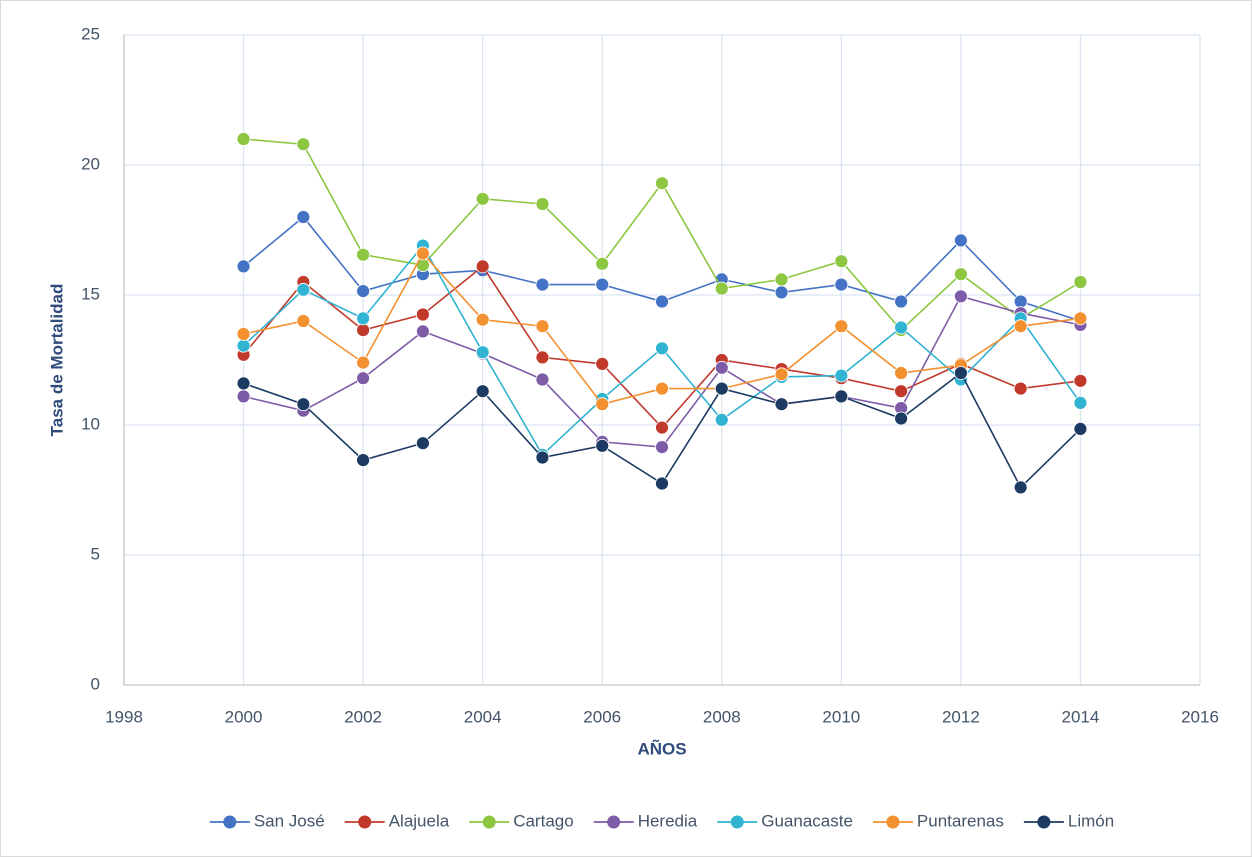 This screenshot has height=857, width=1252. What do you see at coordinates (483, 716) in the screenshot?
I see `x-tick-label: 2004` at bounding box center [483, 716].